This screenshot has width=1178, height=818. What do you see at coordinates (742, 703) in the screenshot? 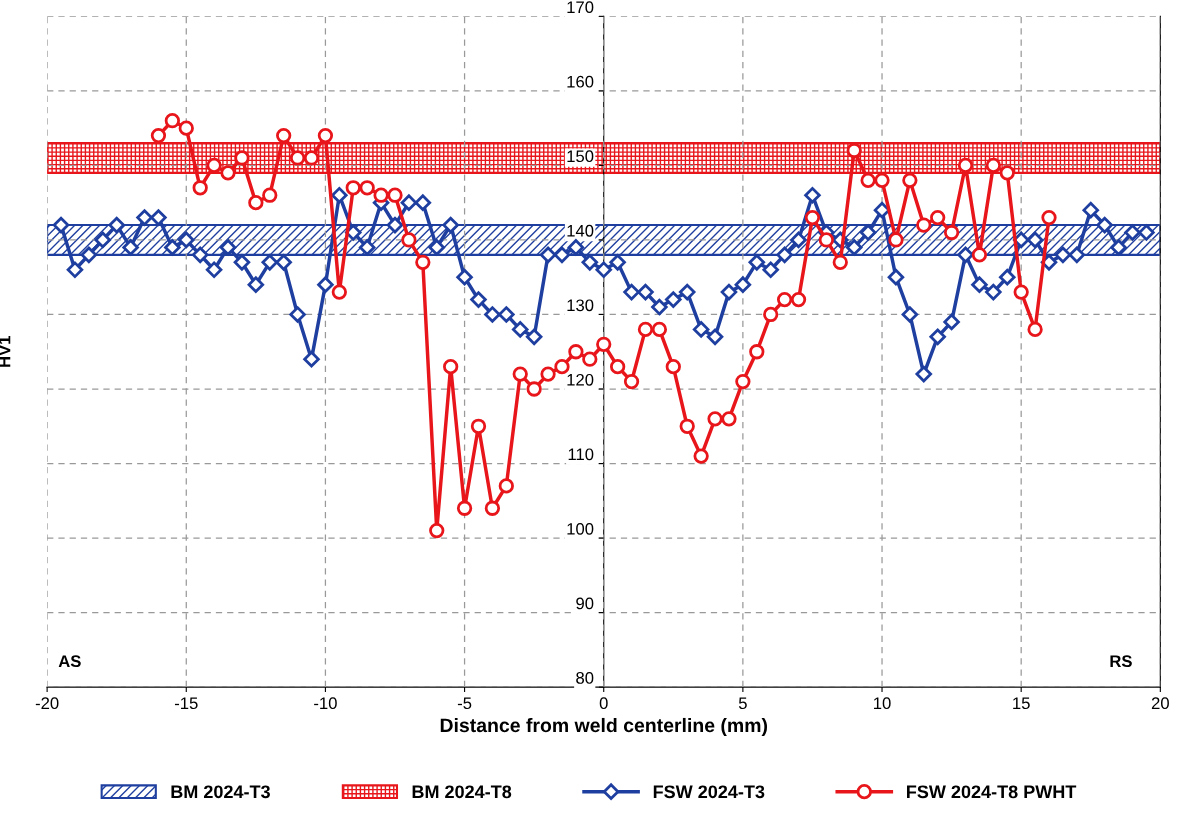
I see `x-tick-label: 5` at bounding box center [742, 703].